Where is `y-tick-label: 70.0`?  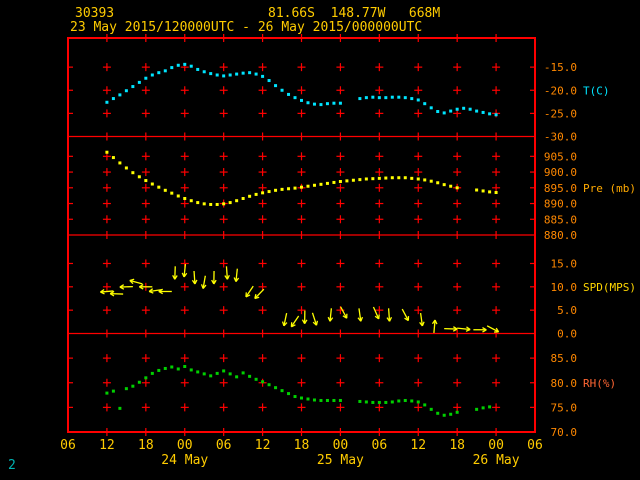
y-tick-label: 70.0 is located at coordinates (564, 432).